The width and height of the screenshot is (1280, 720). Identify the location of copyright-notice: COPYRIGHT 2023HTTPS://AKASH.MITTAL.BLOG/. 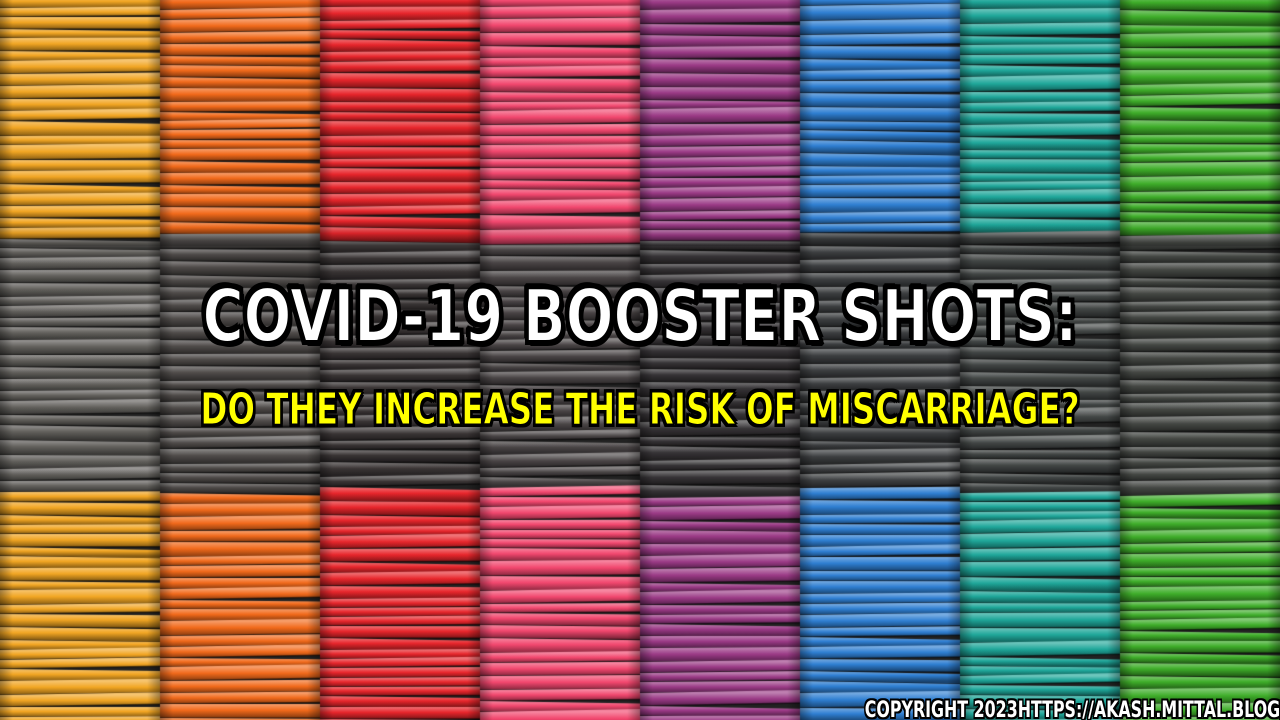
(1072, 709).